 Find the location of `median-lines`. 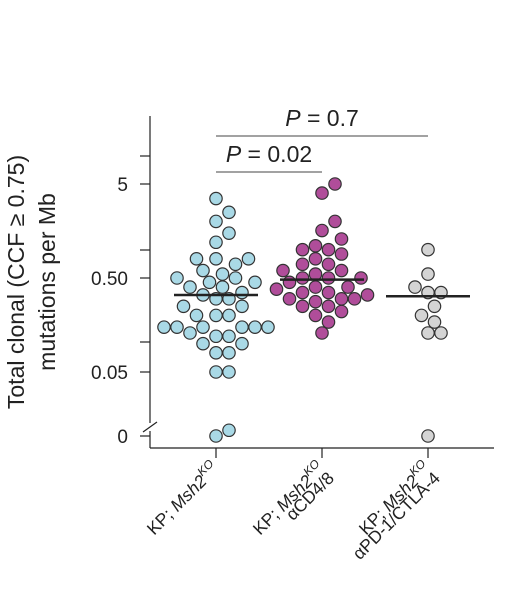

median-lines is located at coordinates (322, 288).